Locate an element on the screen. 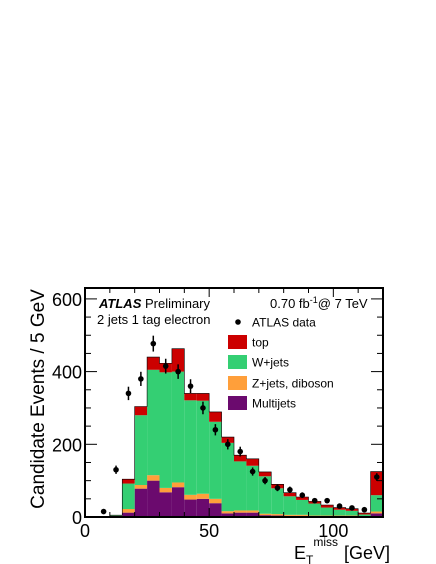 This screenshot has width=436, height=564. x-tick-label: 0 is located at coordinates (85, 531).